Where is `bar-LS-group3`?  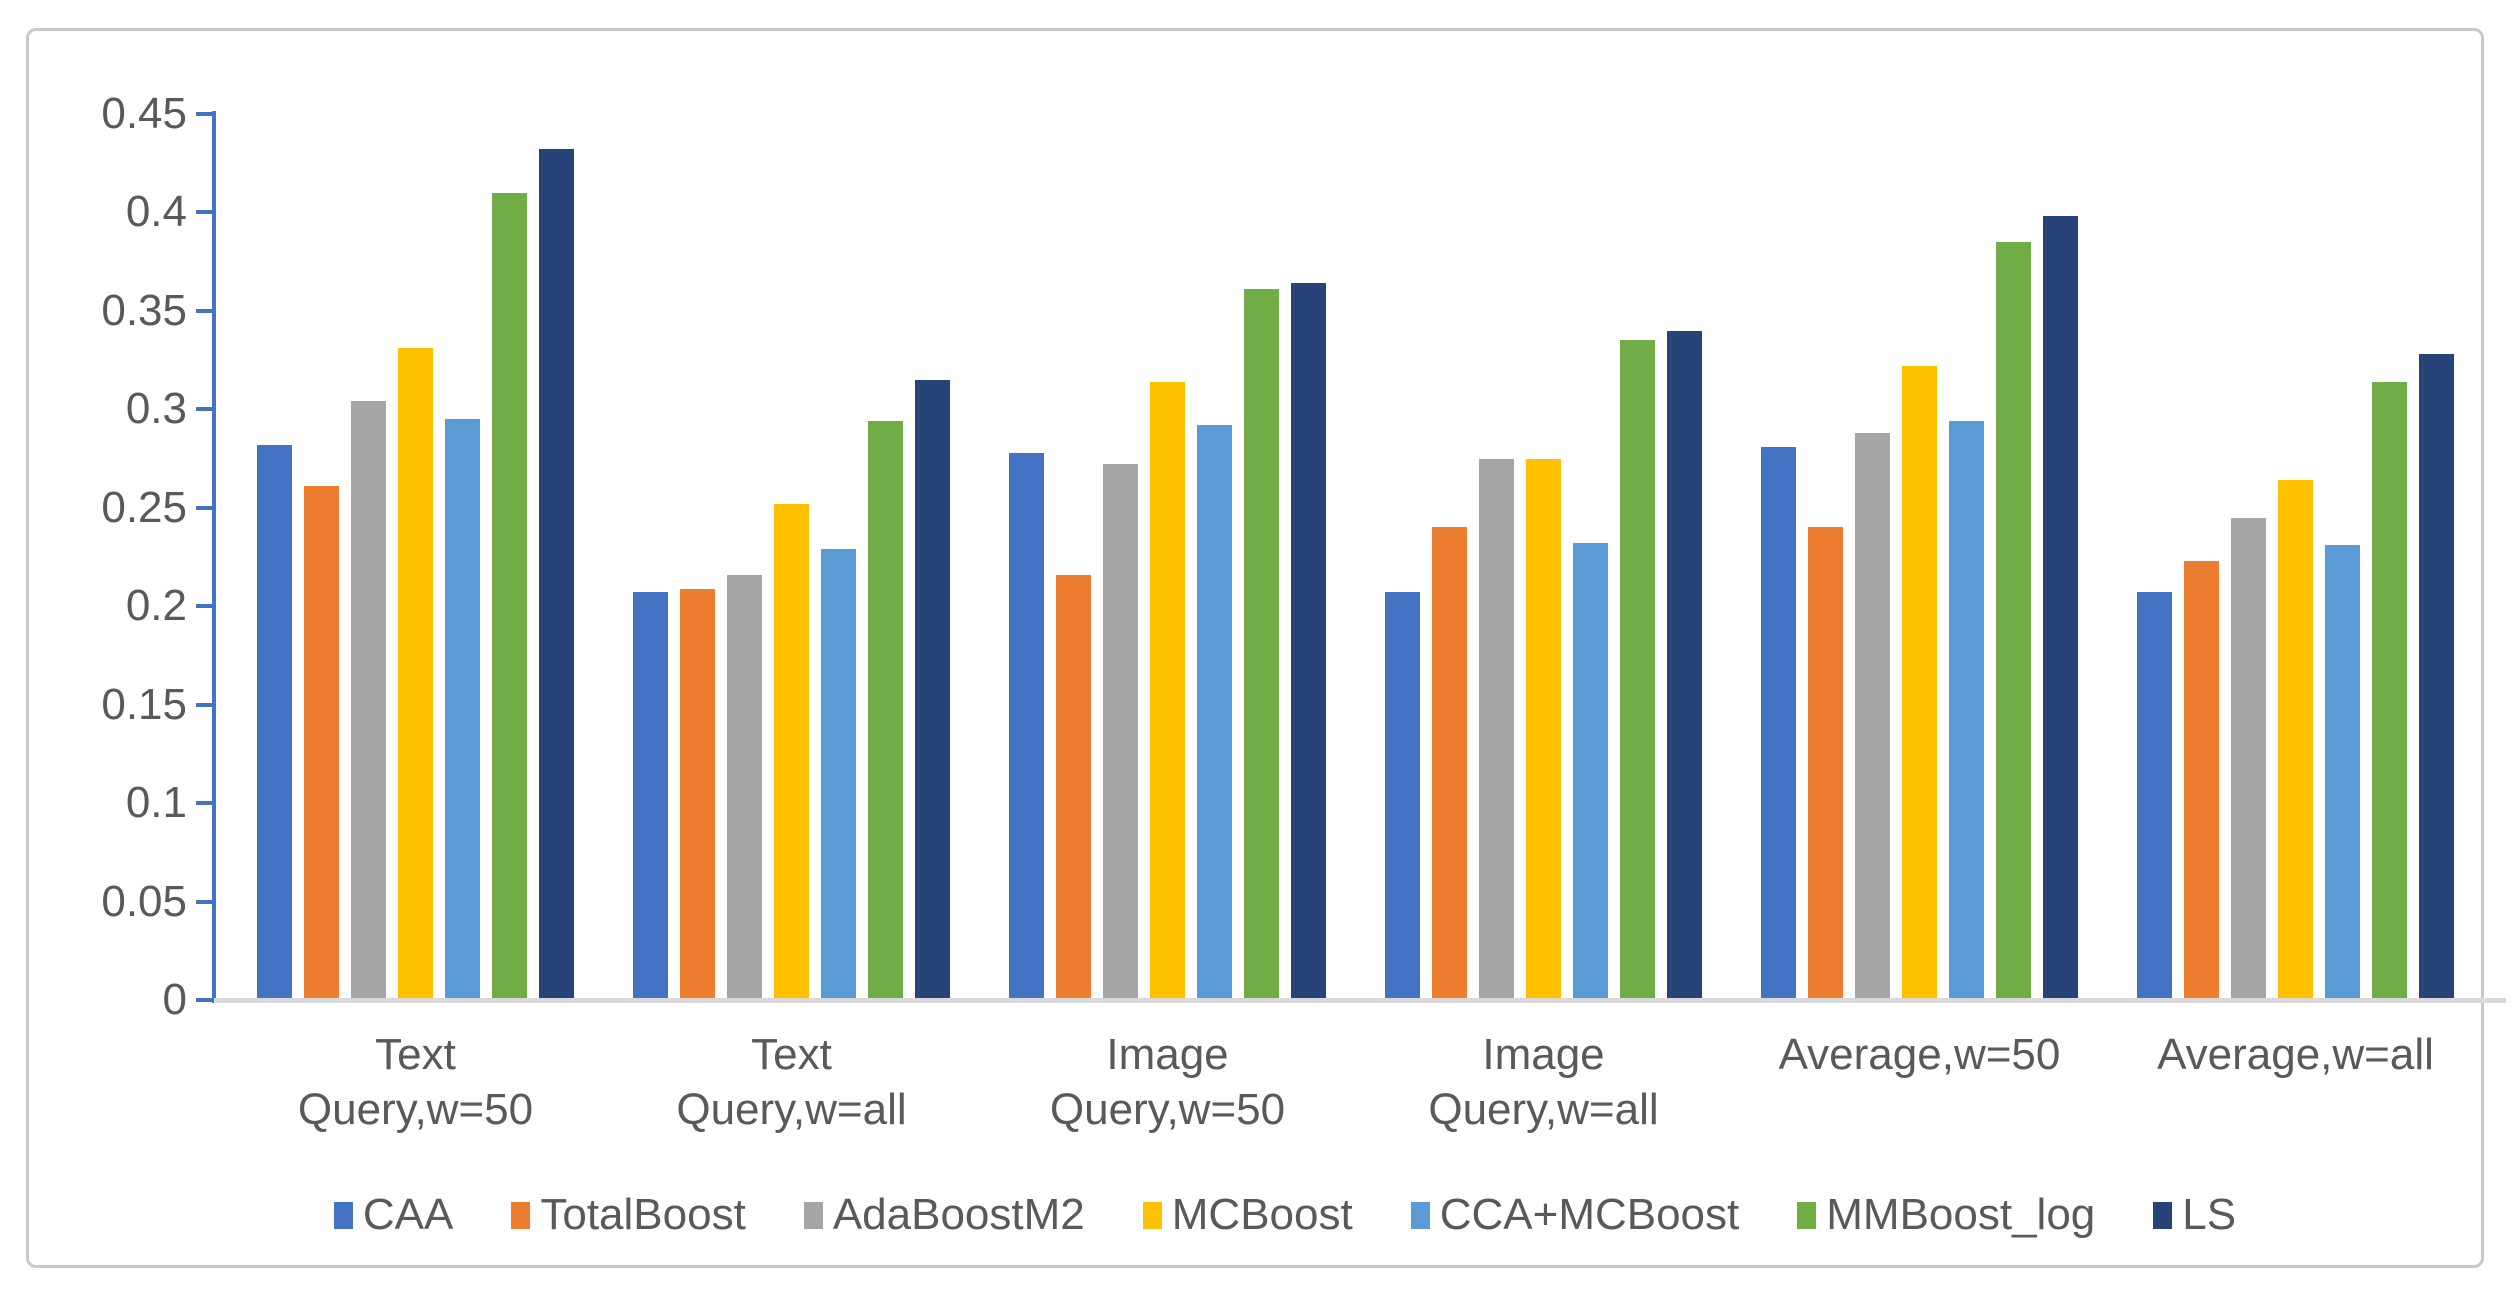
bar-LS-group3 is located at coordinates (1308, 641).